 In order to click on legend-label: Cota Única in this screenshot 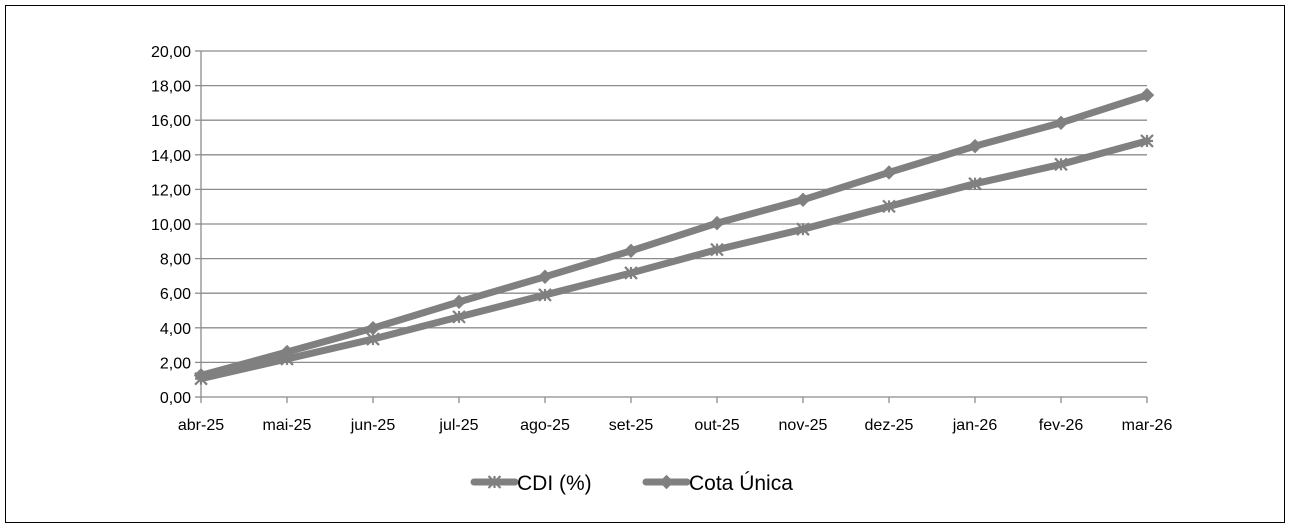, I will do `click(741, 483)`.